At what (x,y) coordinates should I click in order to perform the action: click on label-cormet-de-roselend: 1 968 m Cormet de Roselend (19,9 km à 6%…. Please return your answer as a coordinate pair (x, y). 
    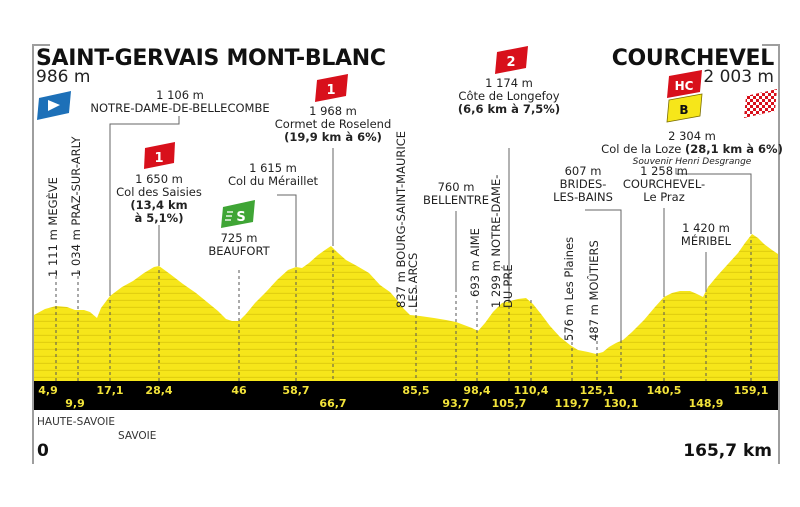
    Looking at the image, I should click on (333, 124).